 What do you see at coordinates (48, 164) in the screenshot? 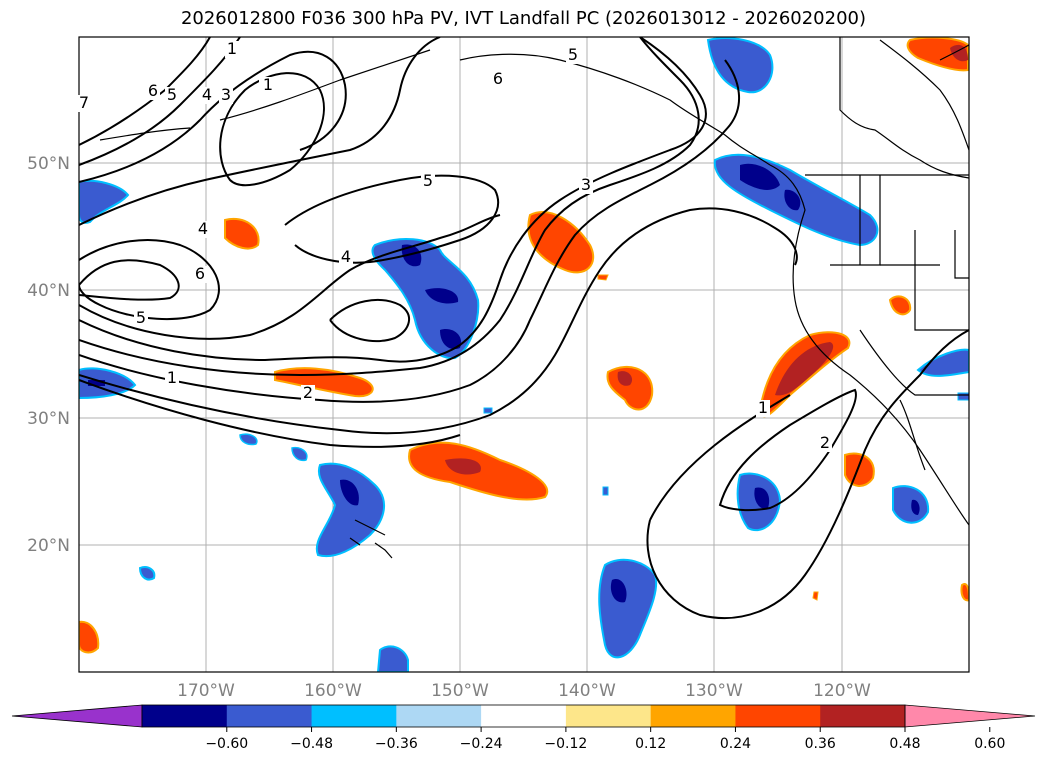
I see `lat-label-50n: 50°N` at bounding box center [48, 164].